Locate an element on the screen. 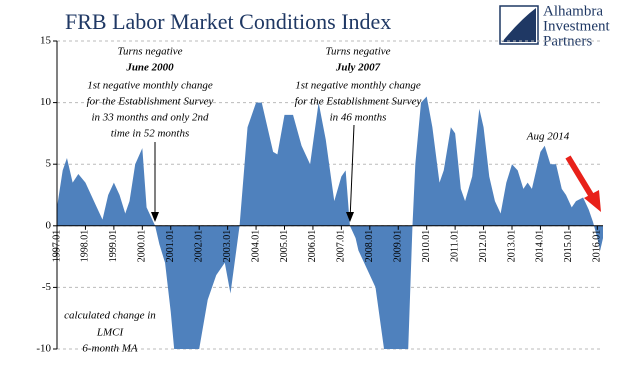 Image resolution: width=641 pixels, height=375 pixels. x-tick-label: 2015.01 is located at coordinates (568, 246).